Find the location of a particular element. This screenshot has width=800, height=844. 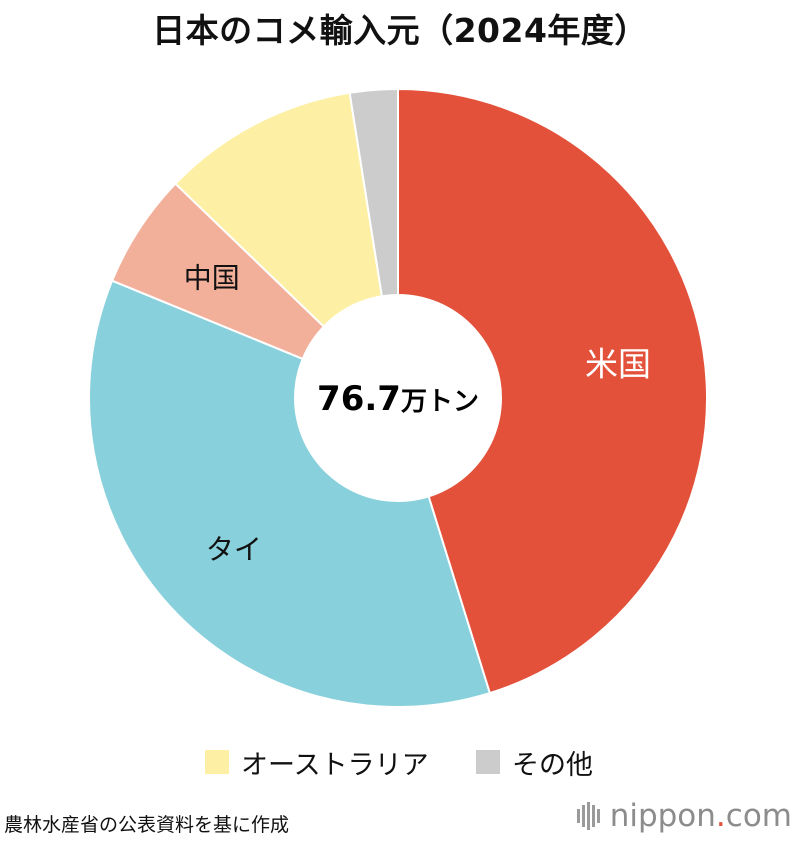

legend-item-other: その他 is located at coordinates (534, 762).